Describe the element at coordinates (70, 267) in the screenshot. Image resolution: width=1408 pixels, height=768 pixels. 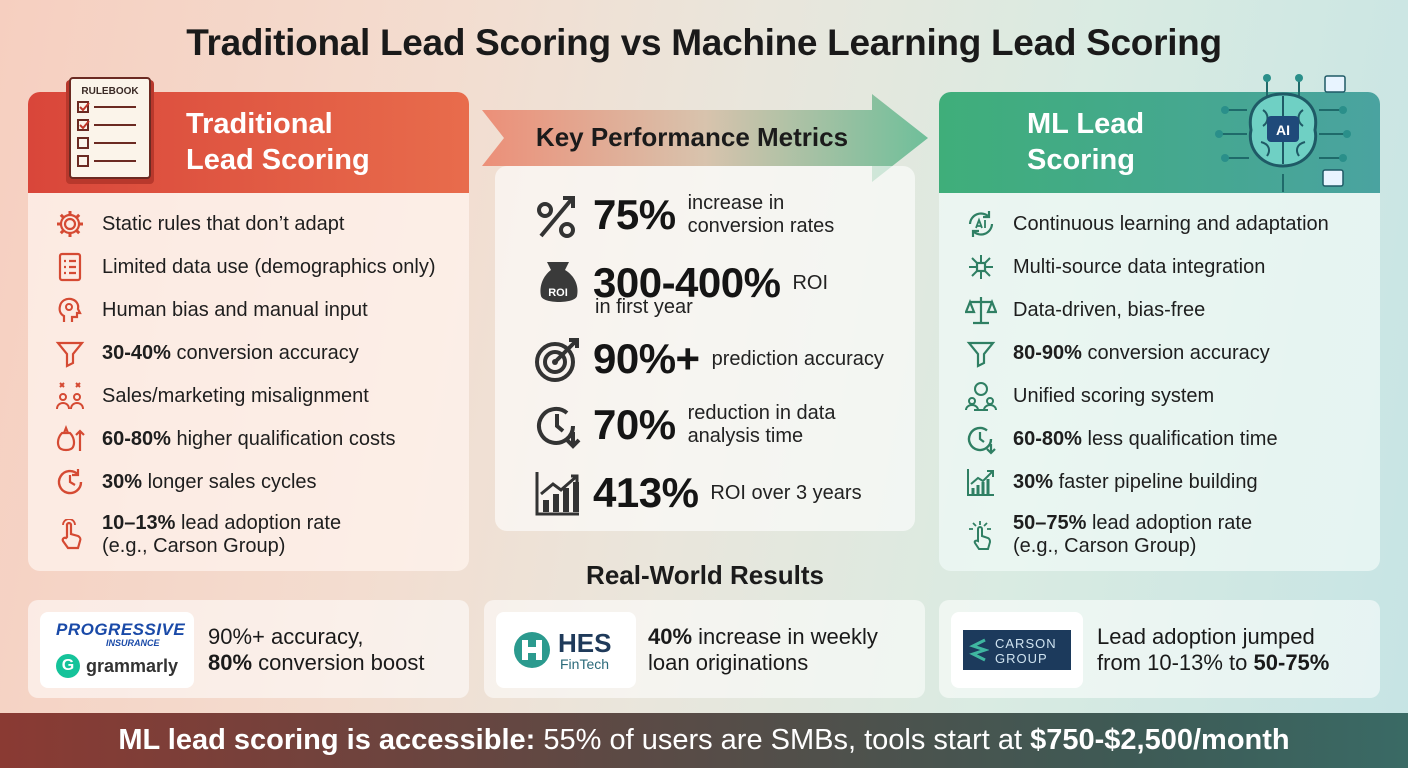
I see `list-icon` at that location.